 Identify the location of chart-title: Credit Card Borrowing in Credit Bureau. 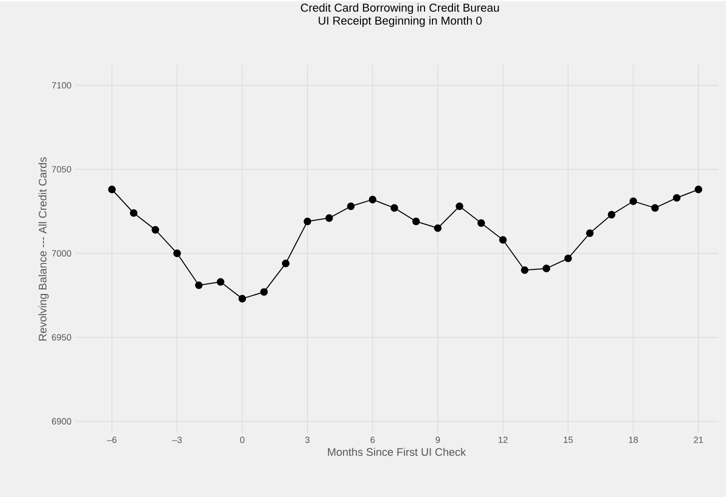
(399, 8).